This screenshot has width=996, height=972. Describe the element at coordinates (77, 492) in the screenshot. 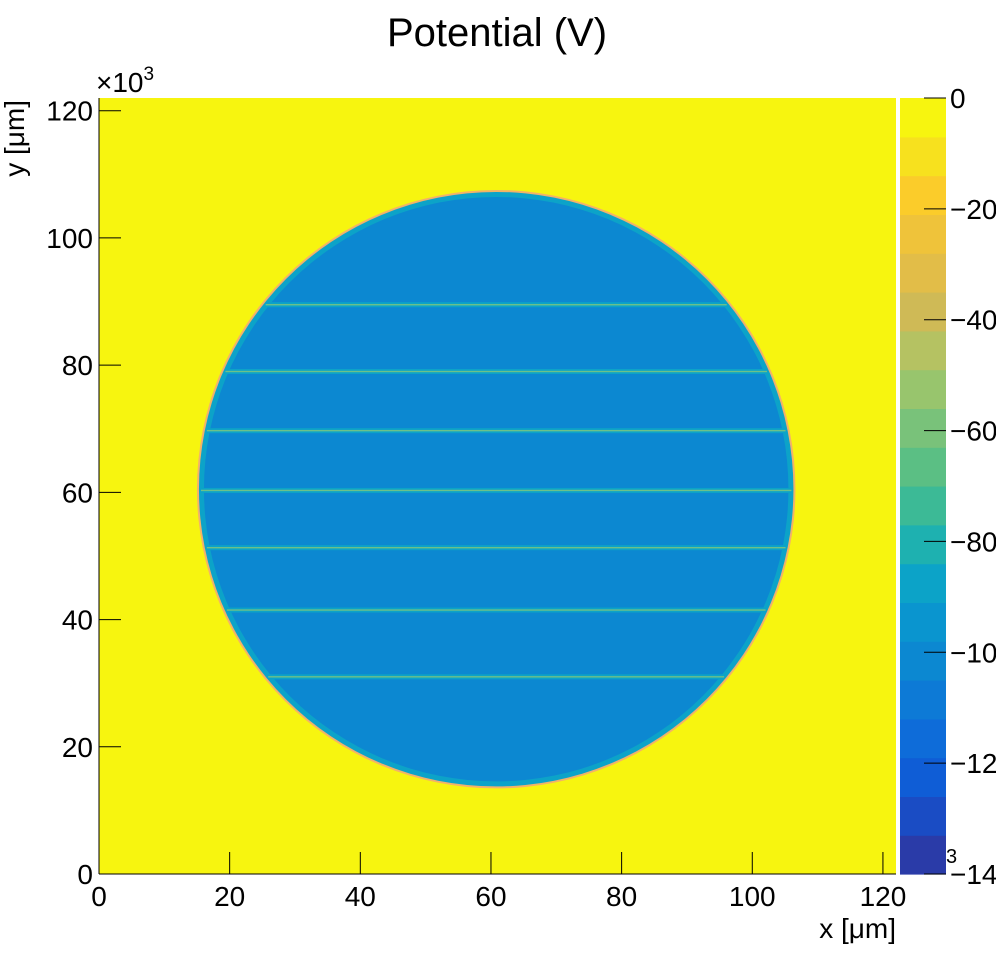

I see `y-tick-label-60: 60` at that location.